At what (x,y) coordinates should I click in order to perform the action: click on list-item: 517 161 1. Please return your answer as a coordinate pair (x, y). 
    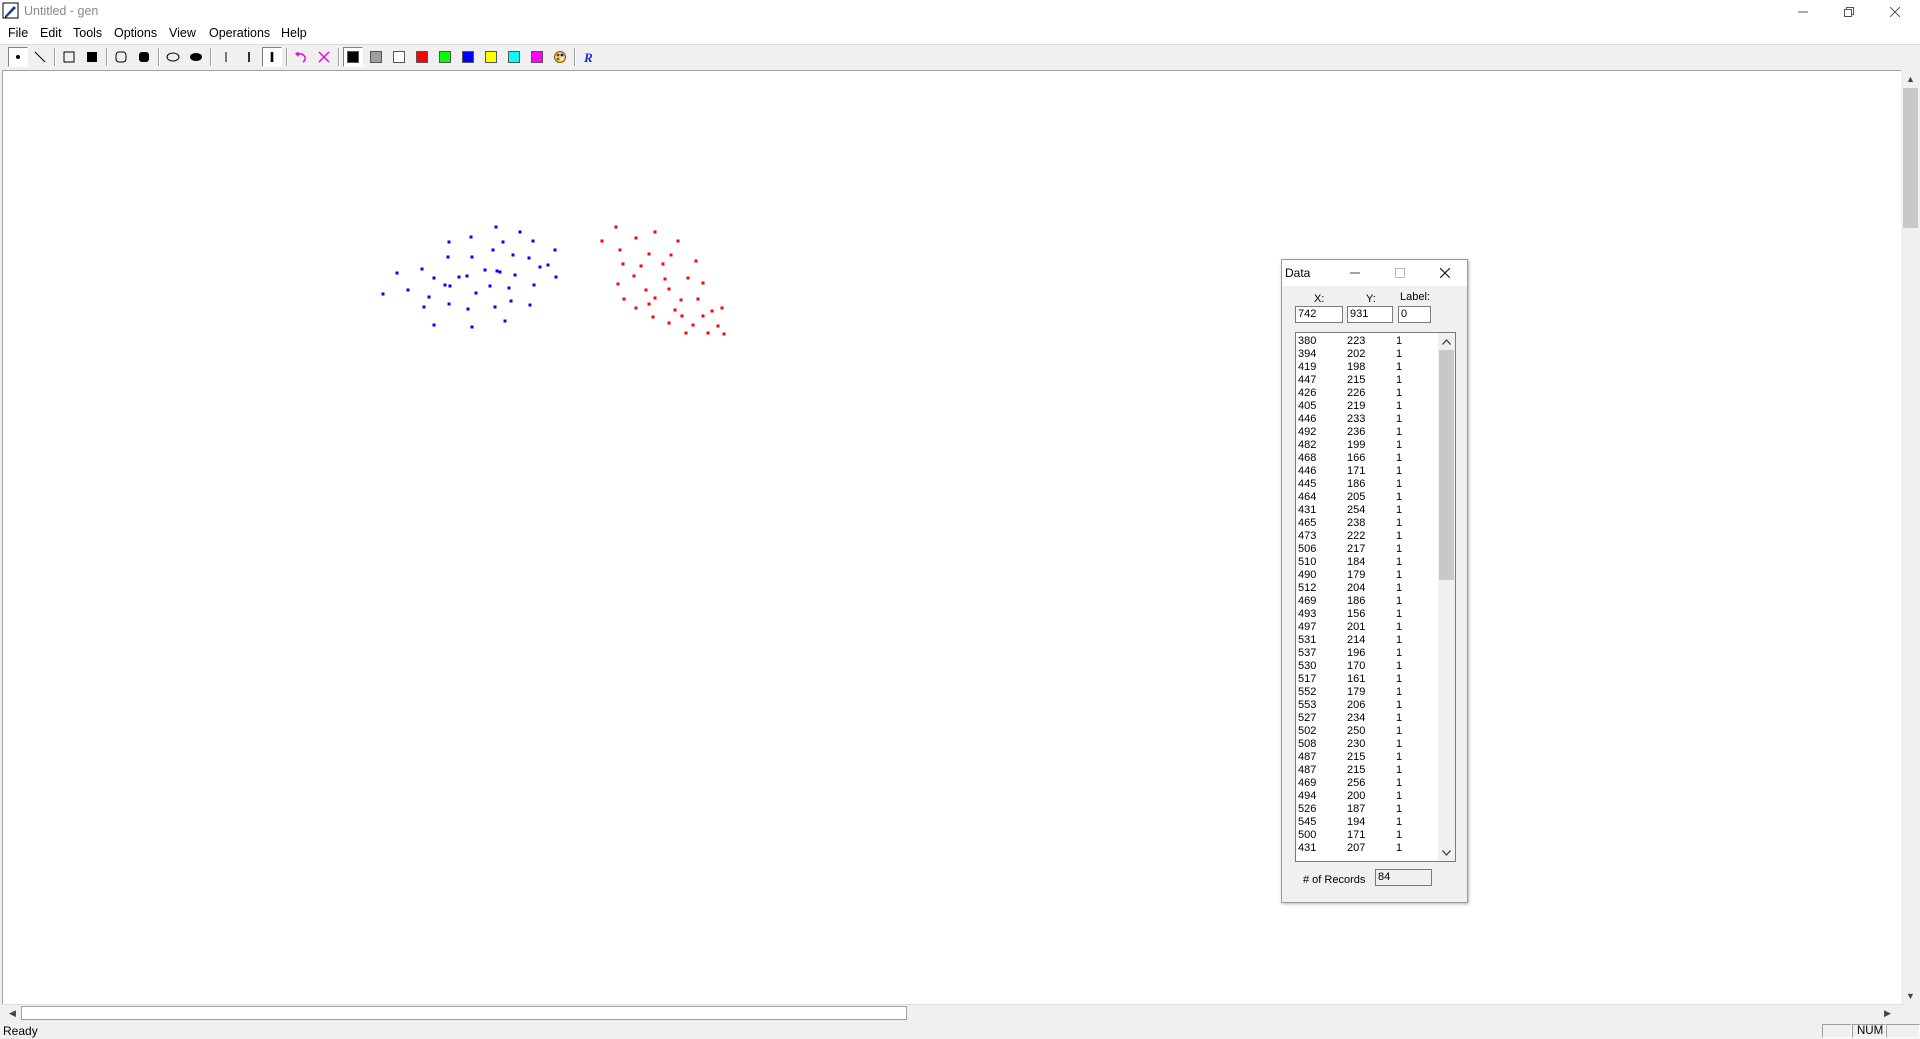
    Looking at the image, I should click on (1368, 679).